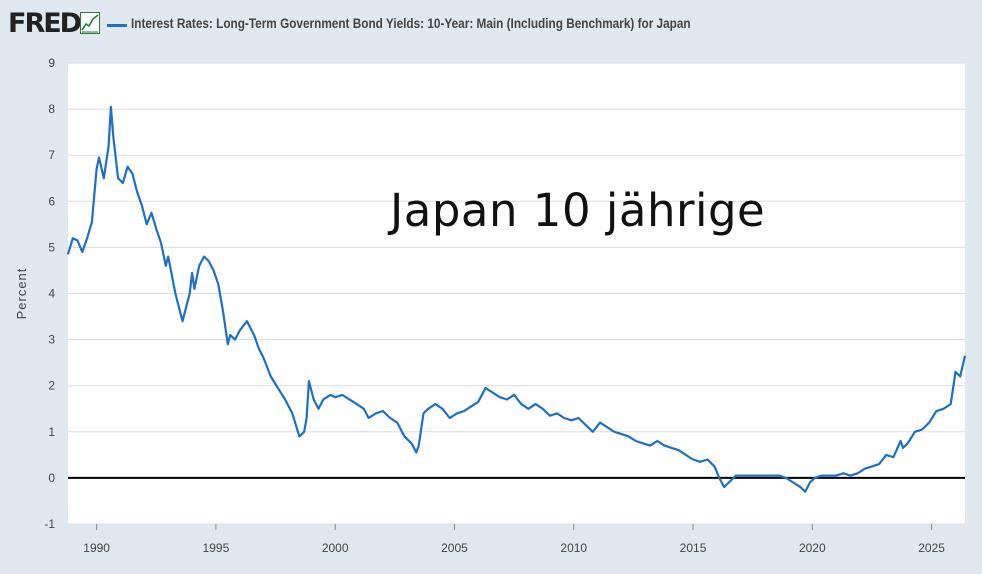 Image resolution: width=982 pixels, height=574 pixels. What do you see at coordinates (51, 478) in the screenshot?
I see `y-tick-label: 0` at bounding box center [51, 478].